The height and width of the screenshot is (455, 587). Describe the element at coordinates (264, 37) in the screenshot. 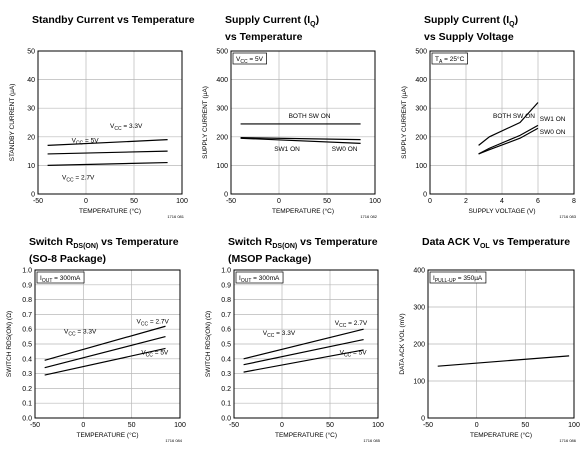

I see `chart-title-line: vs Temperature` at that location.